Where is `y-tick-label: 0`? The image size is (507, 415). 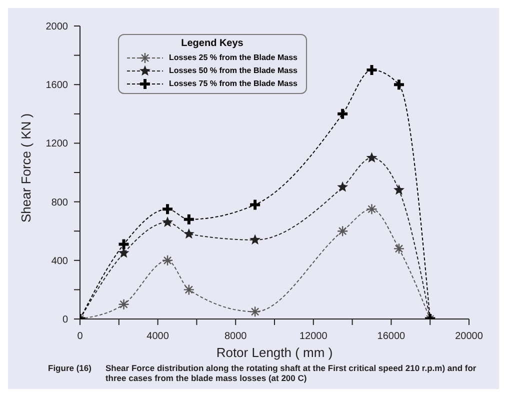 y-tick-label: 0 is located at coordinates (65, 320).